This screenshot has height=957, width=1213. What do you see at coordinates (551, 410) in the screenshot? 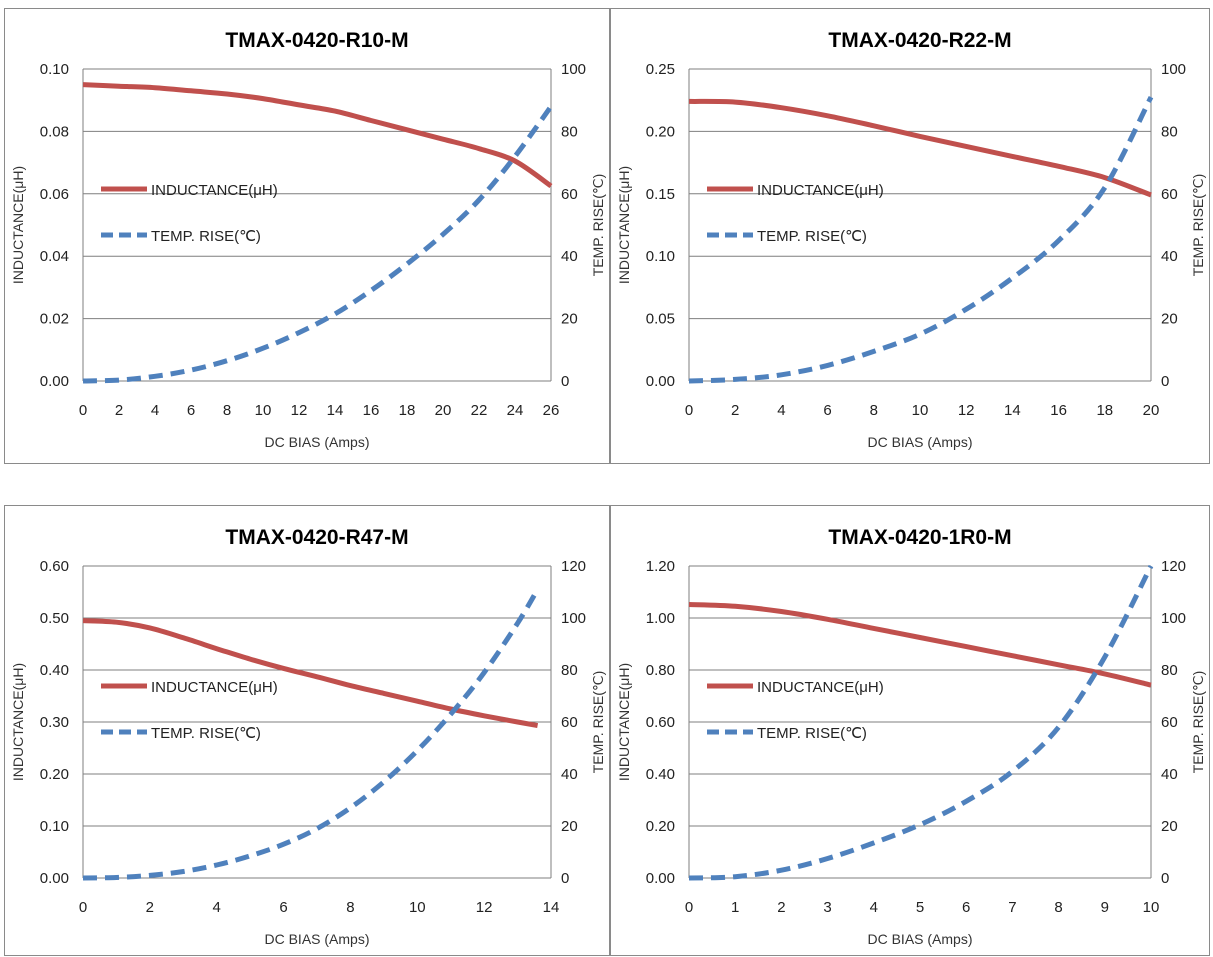
I see `x-tick-label: 26` at bounding box center [551, 410].